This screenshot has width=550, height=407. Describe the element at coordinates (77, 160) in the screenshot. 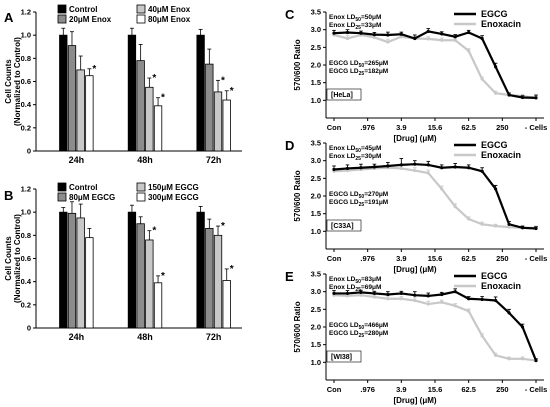

I see `x-tick-label: 24h` at that location.